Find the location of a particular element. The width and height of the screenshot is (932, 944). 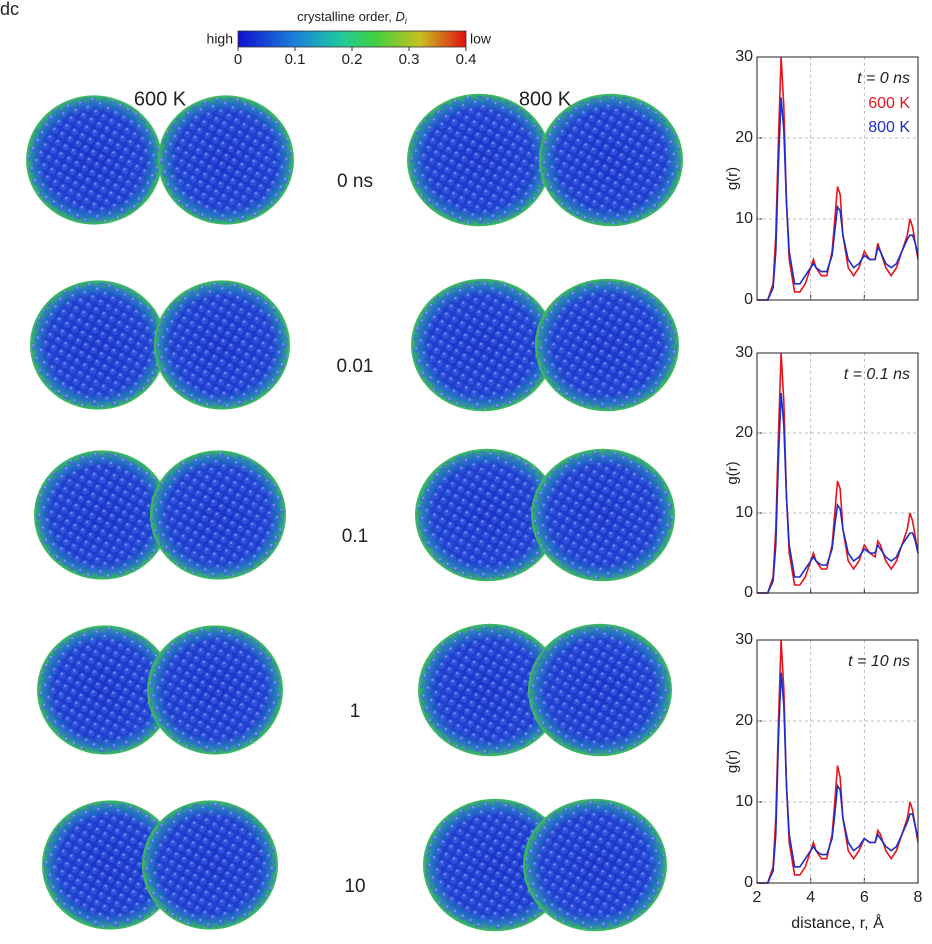

x-tick-label: 4 is located at coordinates (810, 897).